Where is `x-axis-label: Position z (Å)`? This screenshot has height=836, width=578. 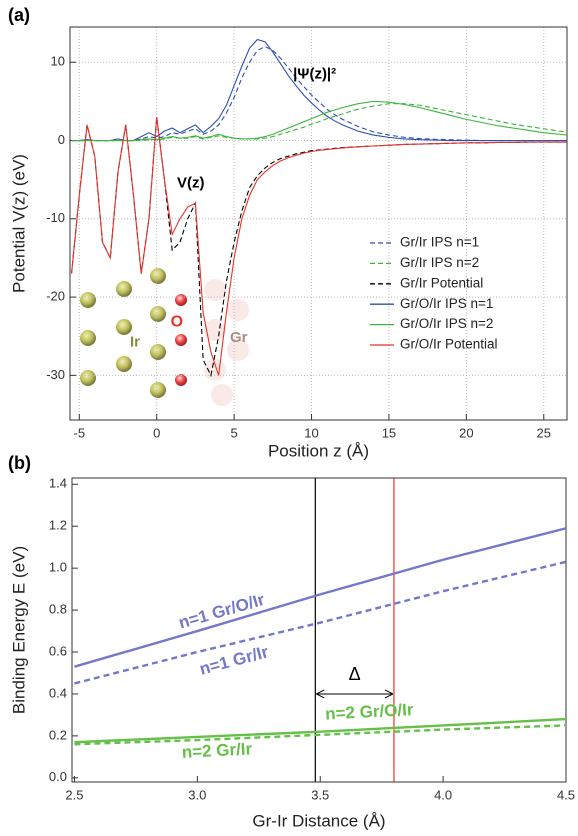 x-axis-label: Position z (Å) is located at coordinates (318, 450).